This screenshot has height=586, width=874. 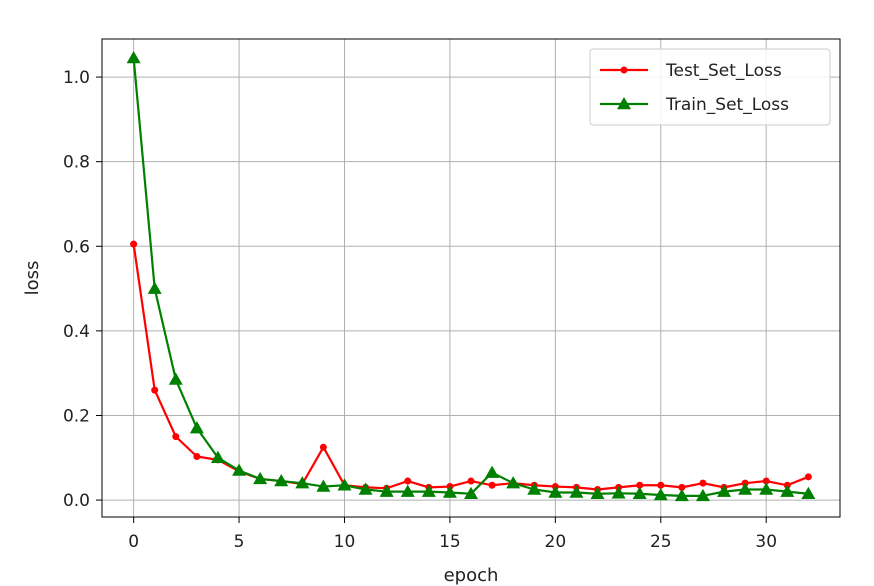 I want to click on legend-box, so click(x=710, y=87).